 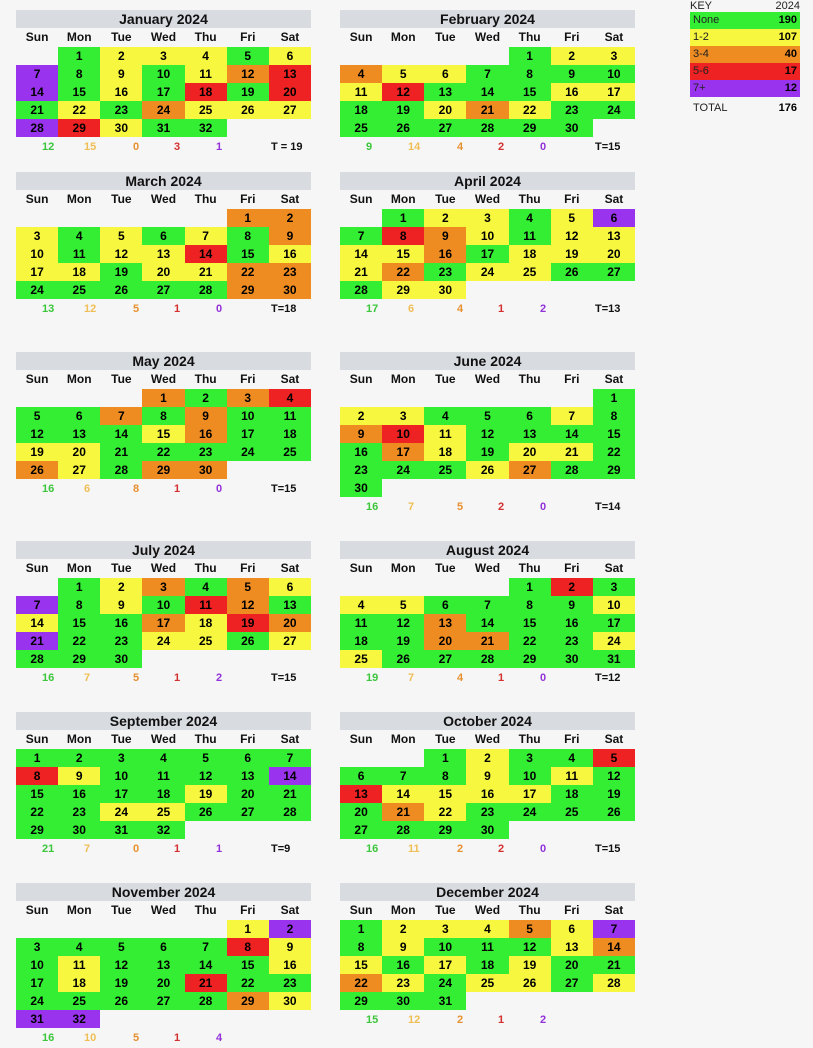 I want to click on category-count: 5, so click(x=460, y=507).